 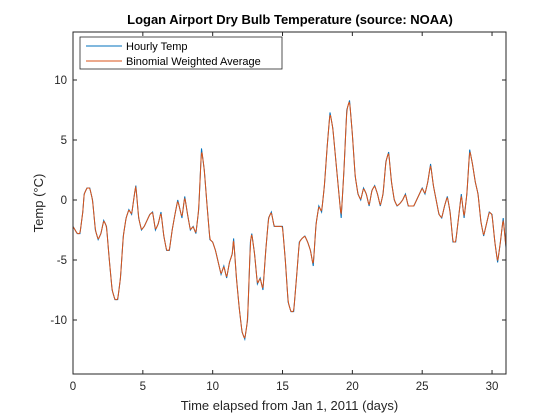 I want to click on x-tick-label: 30, so click(x=492, y=387).